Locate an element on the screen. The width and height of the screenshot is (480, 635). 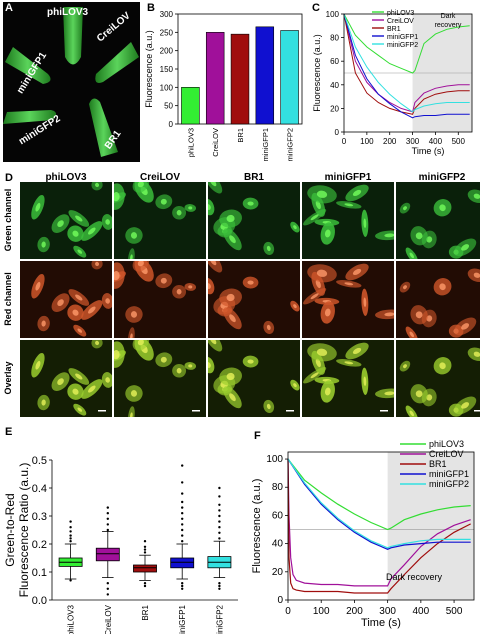
panel-label-b: B is located at coordinates (151, 8).